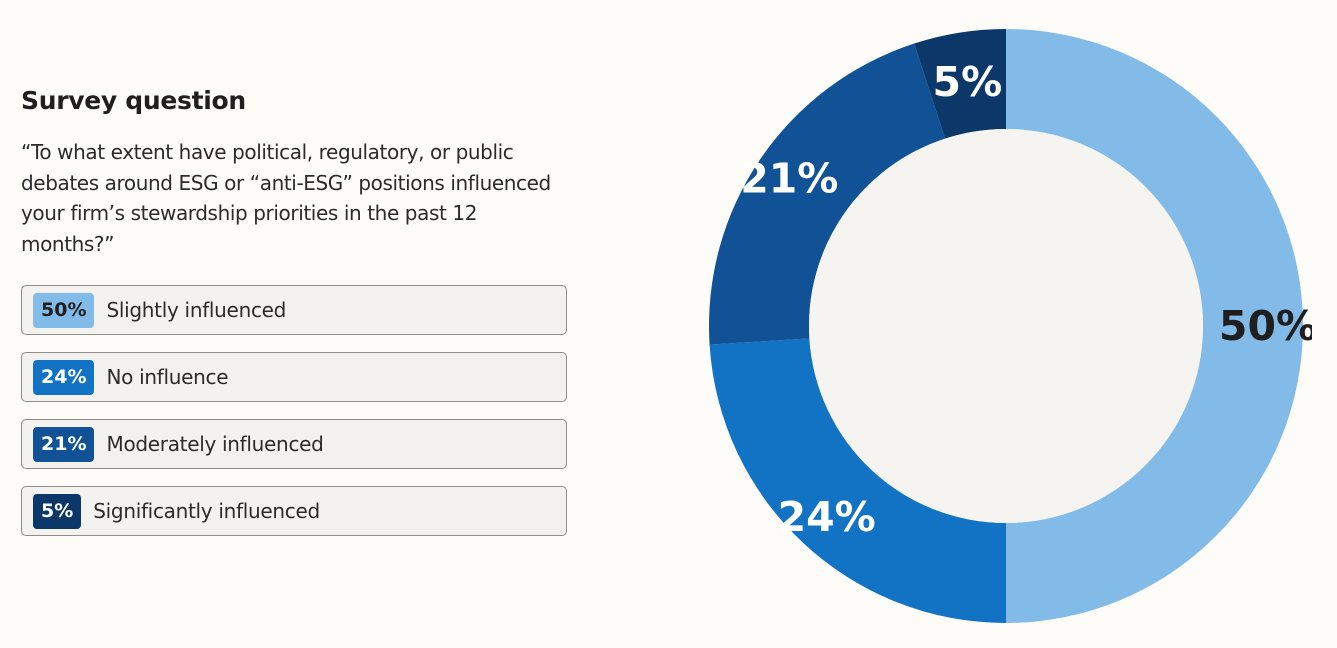 The image size is (1337, 648). Describe the element at coordinates (57, 511) in the screenshot. I see `legend-value-badge: 5%` at that location.